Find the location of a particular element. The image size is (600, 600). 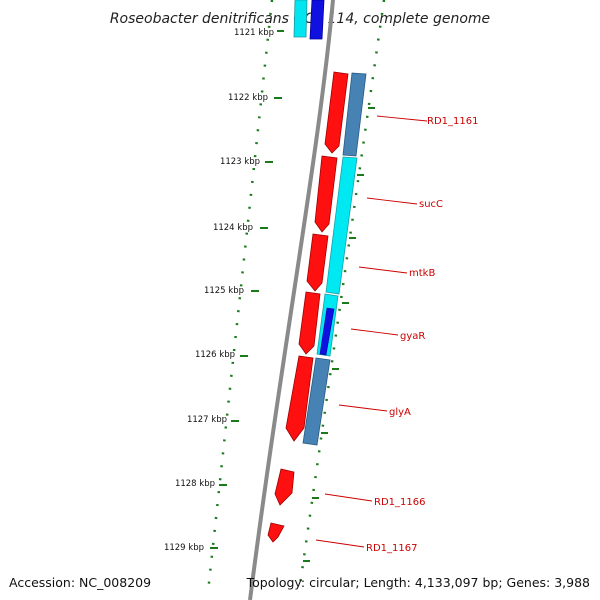

inner-rail-ticks is located at coordinates (339, 334).